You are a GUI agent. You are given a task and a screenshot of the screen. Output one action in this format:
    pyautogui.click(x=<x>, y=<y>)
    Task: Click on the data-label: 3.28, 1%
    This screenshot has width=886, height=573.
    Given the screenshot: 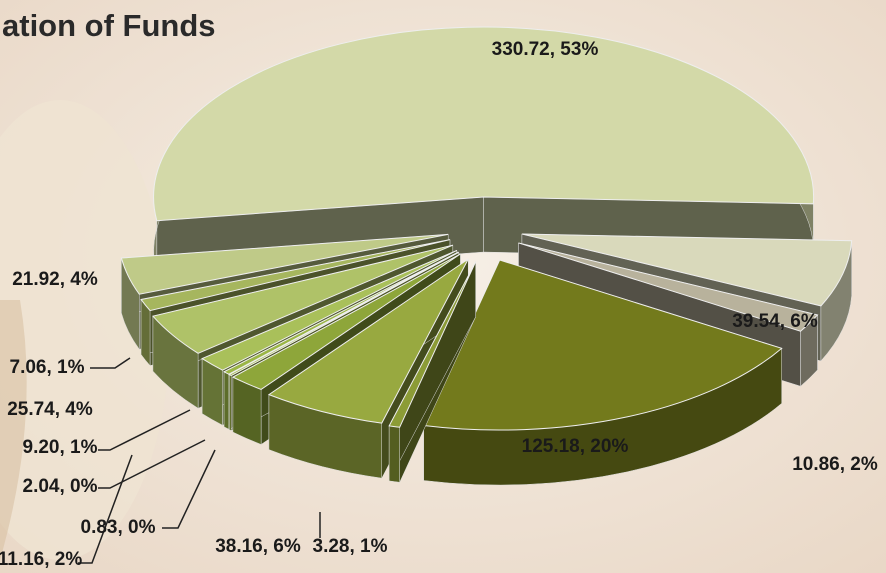 What is the action you would take?
    pyautogui.click(x=350, y=546)
    